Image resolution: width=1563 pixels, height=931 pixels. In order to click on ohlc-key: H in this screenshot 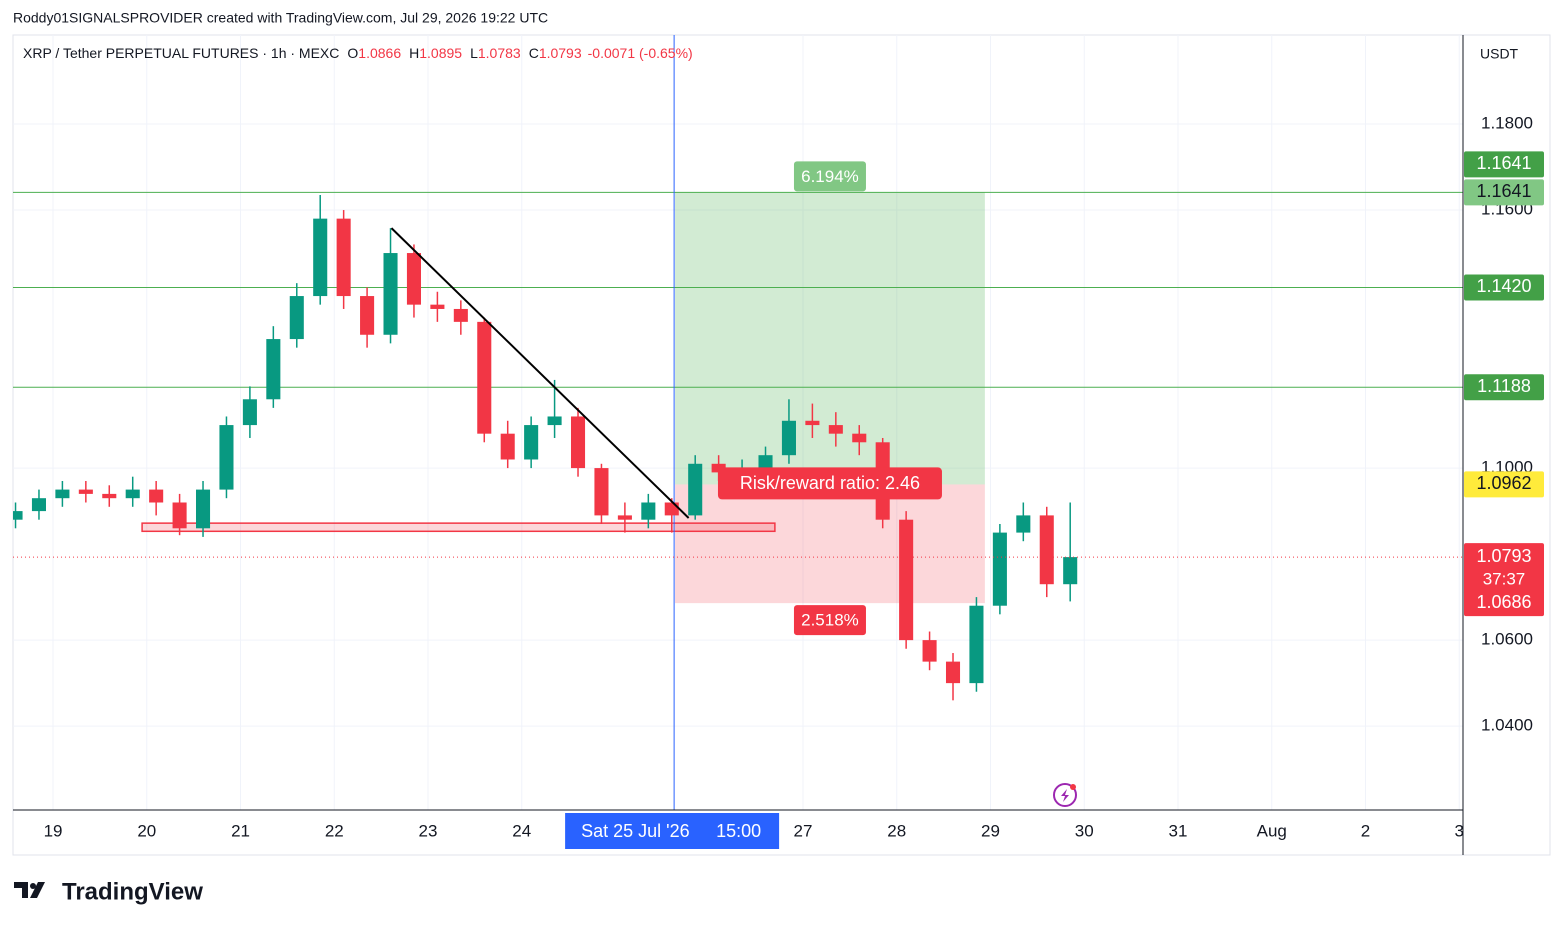, I will do `click(414, 53)`.